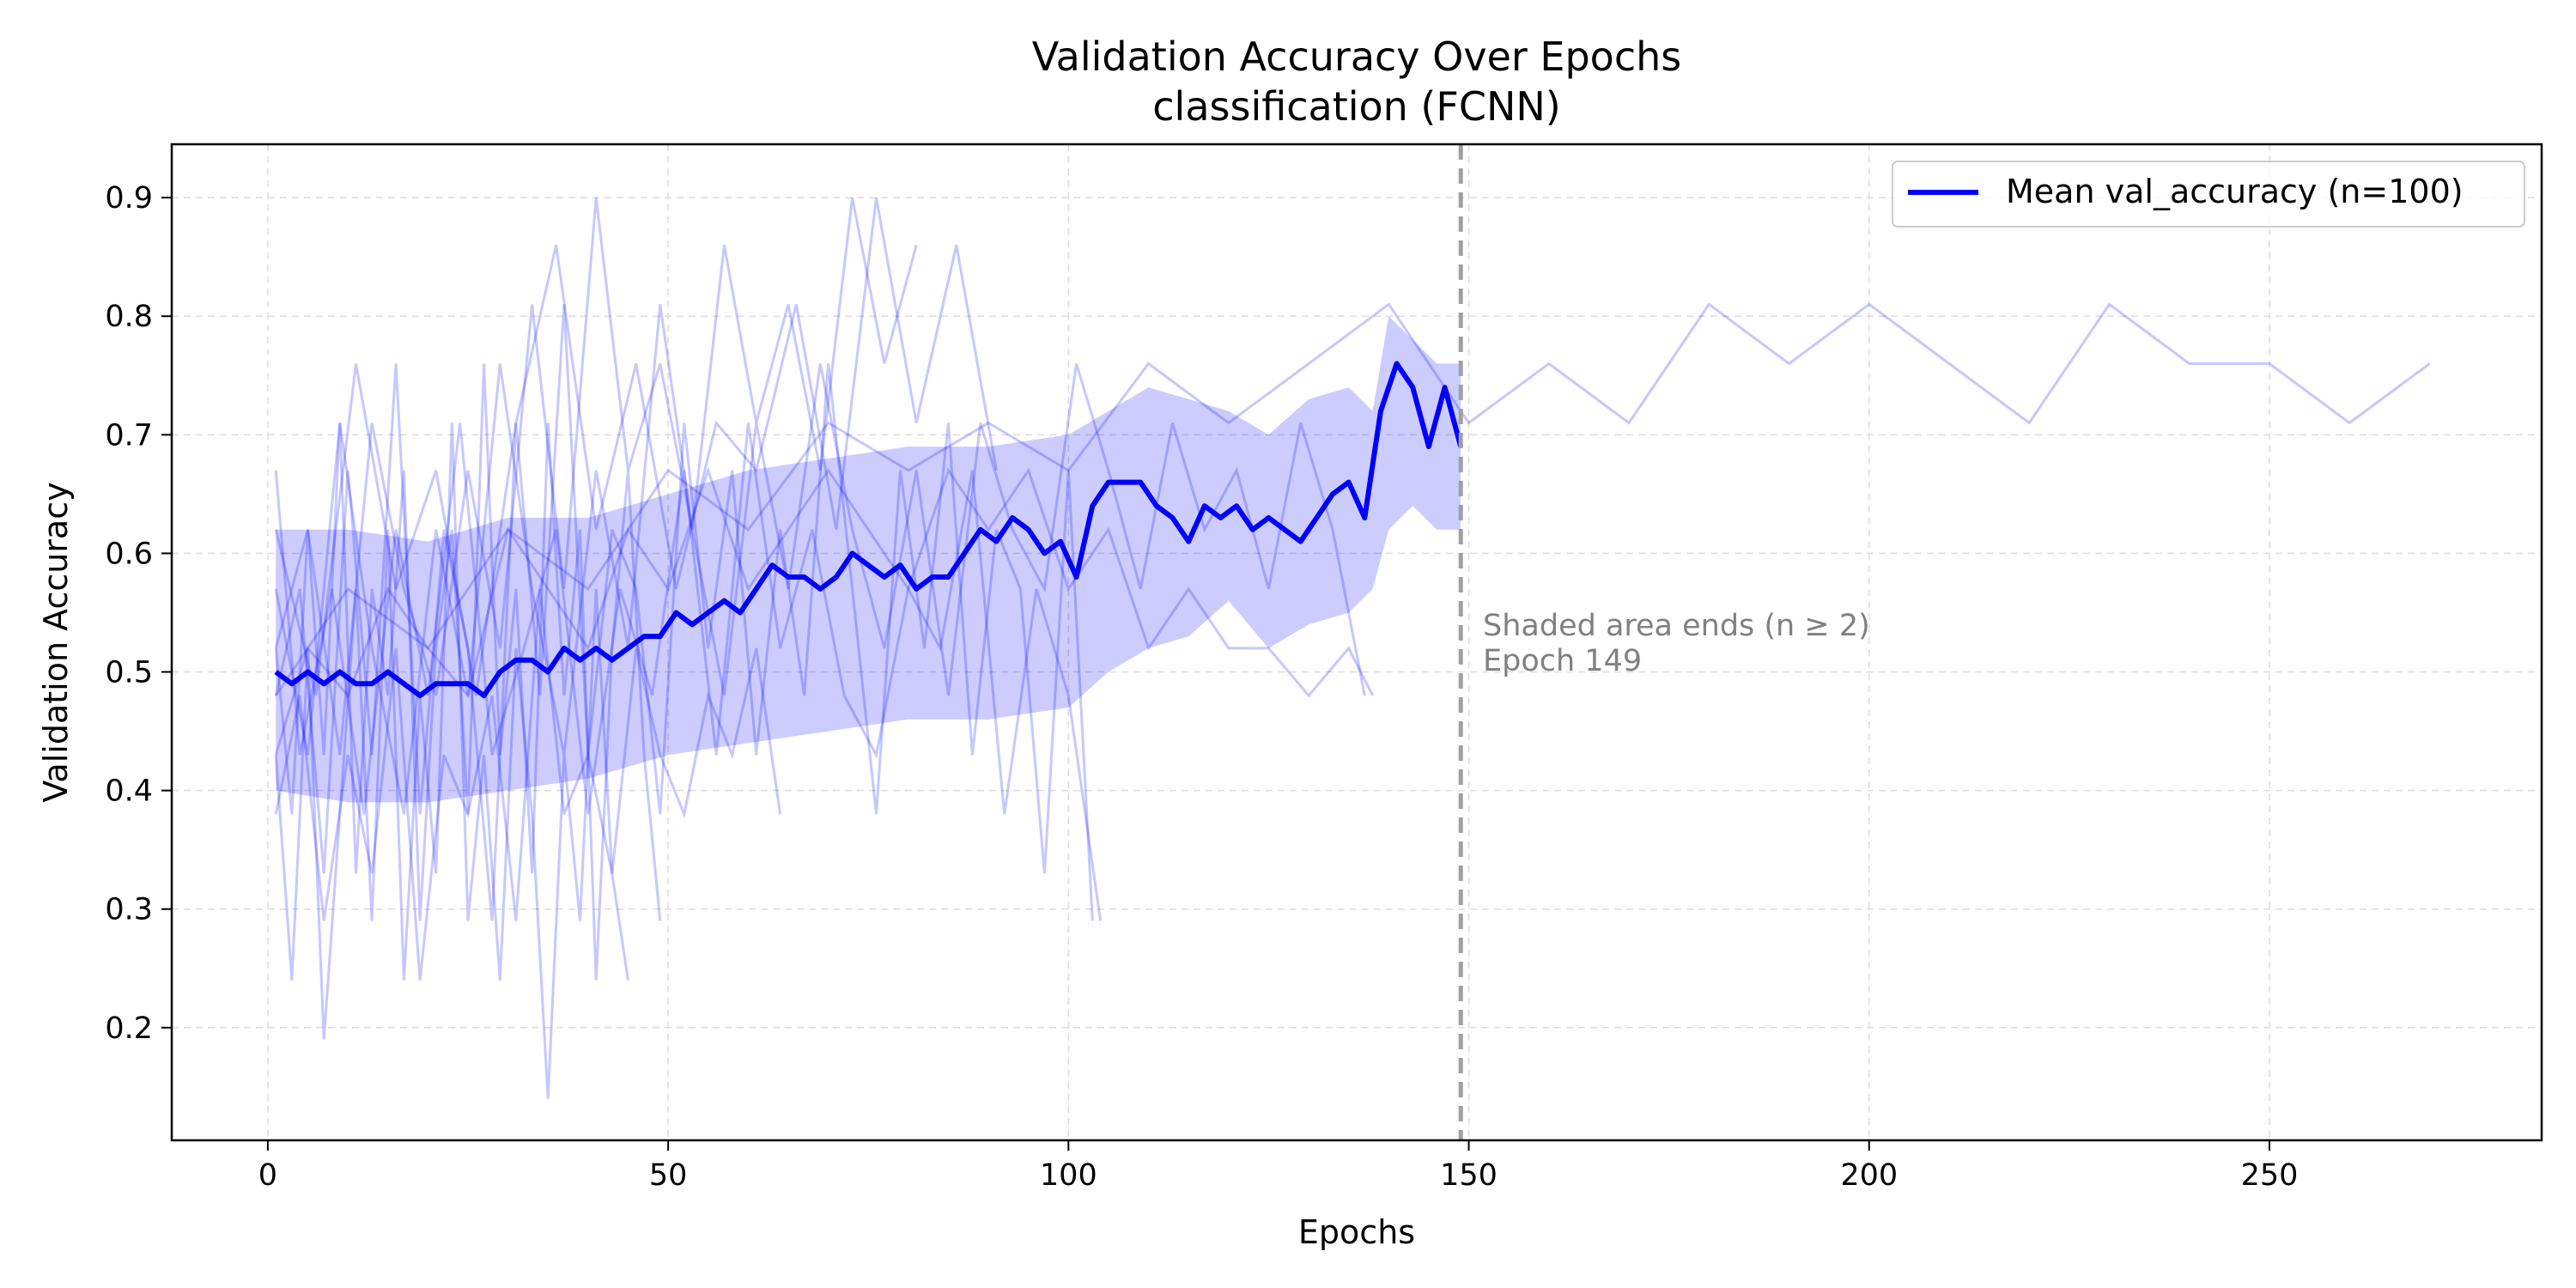 This screenshot has height=1288, width=2576. I want to click on legend: Mean val_accuracy (n=100), so click(2208, 194).